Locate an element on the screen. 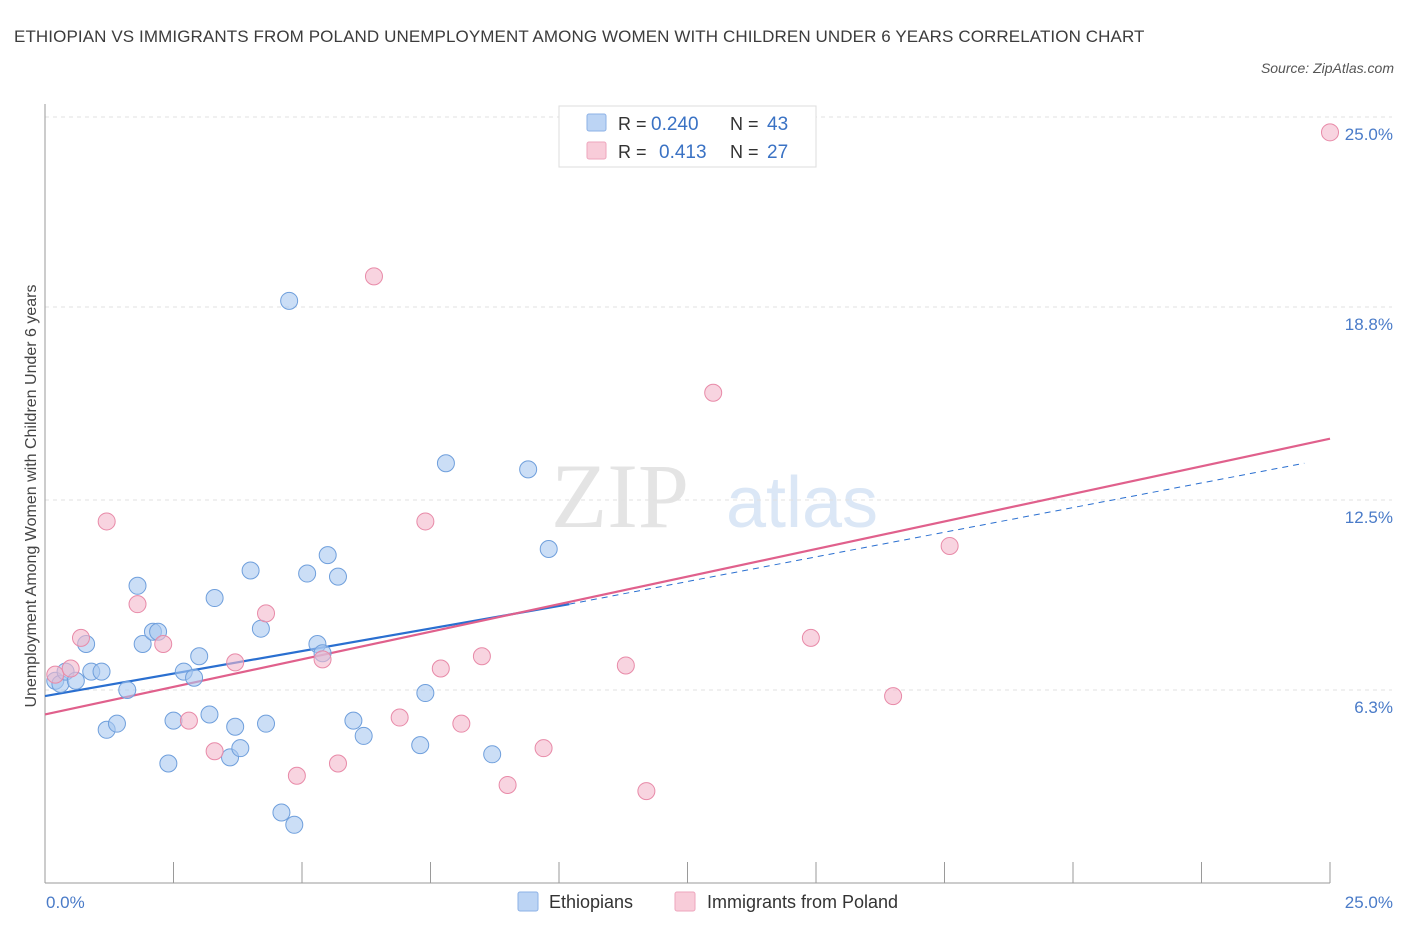 Image resolution: width=1406 pixels, height=930 pixels. legend-r-value-2: 0.413 is located at coordinates (683, 152).